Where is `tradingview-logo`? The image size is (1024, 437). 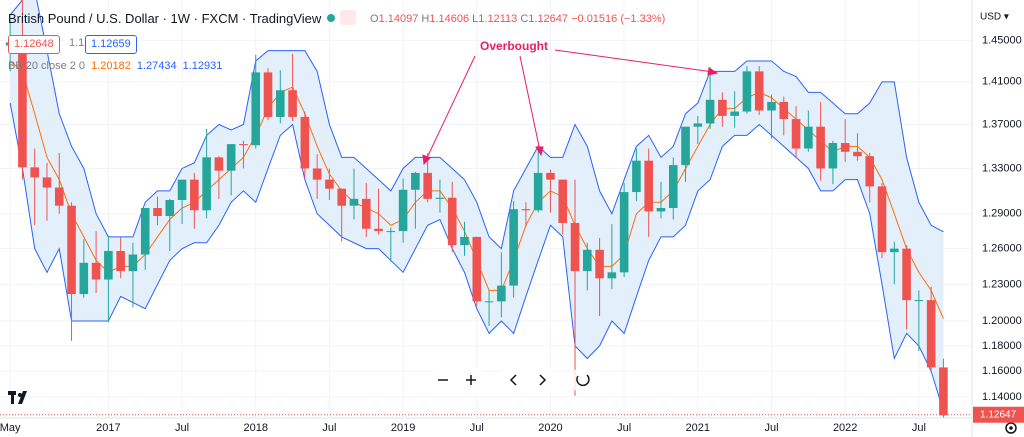
tradingview-logo is located at coordinates (17, 397).